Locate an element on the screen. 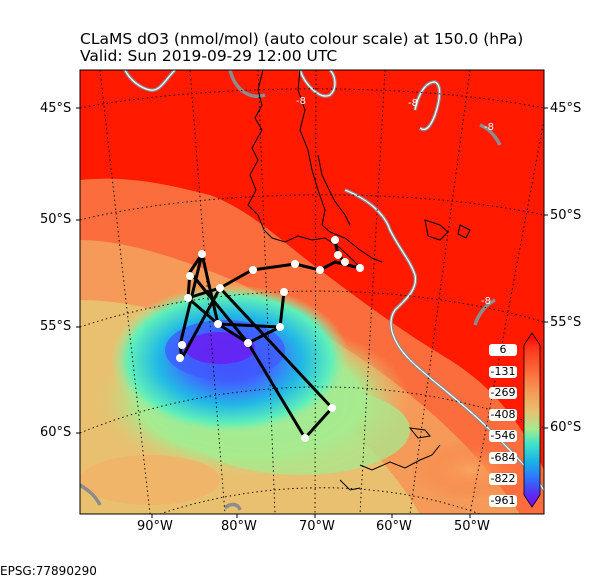 The width and height of the screenshot is (608, 578). colorbar is located at coordinates (532, 420).